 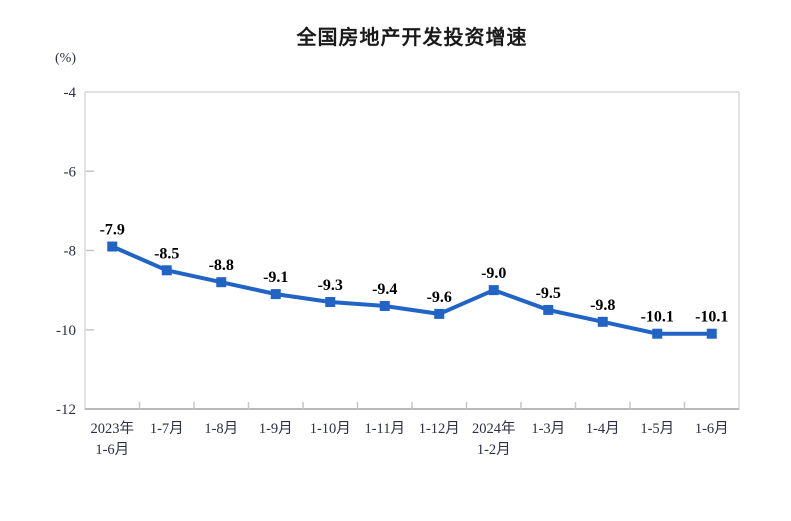 I want to click on x-axis-category-label: 1-5月, so click(x=657, y=429).